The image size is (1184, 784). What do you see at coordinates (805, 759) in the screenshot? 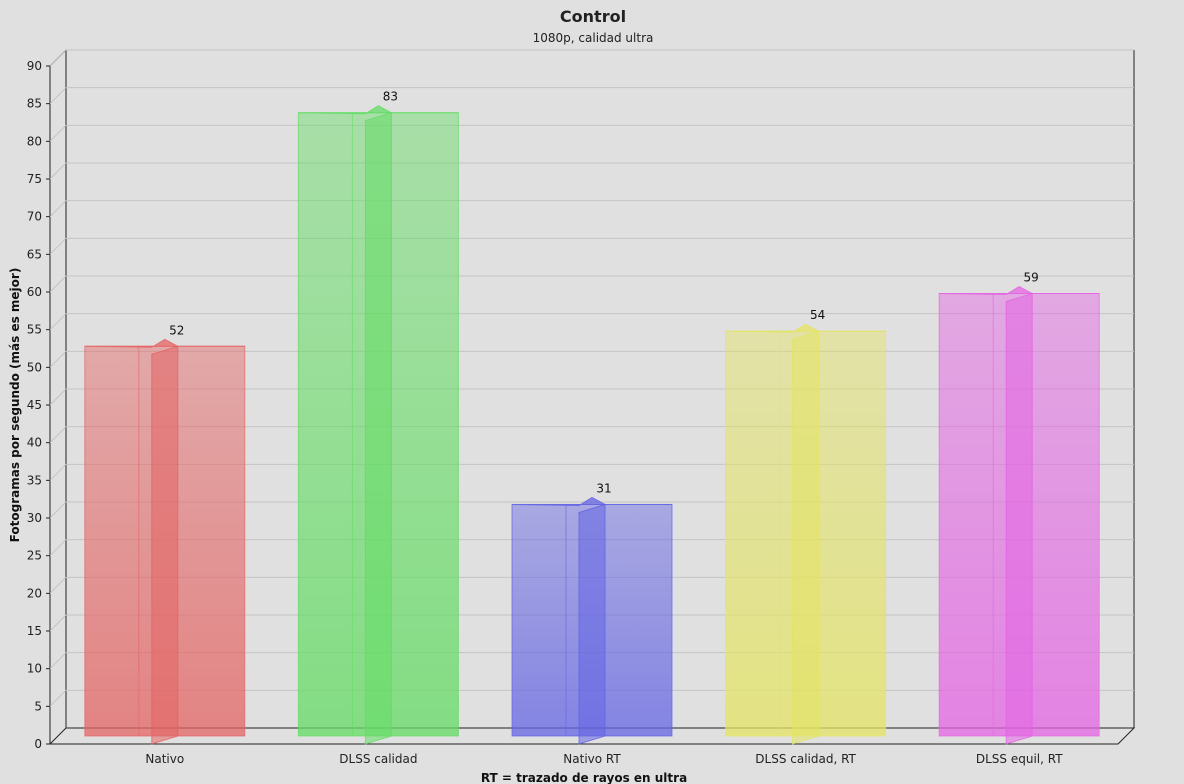
I see `x-category-label: DLSS calidad, RT` at bounding box center [805, 759].